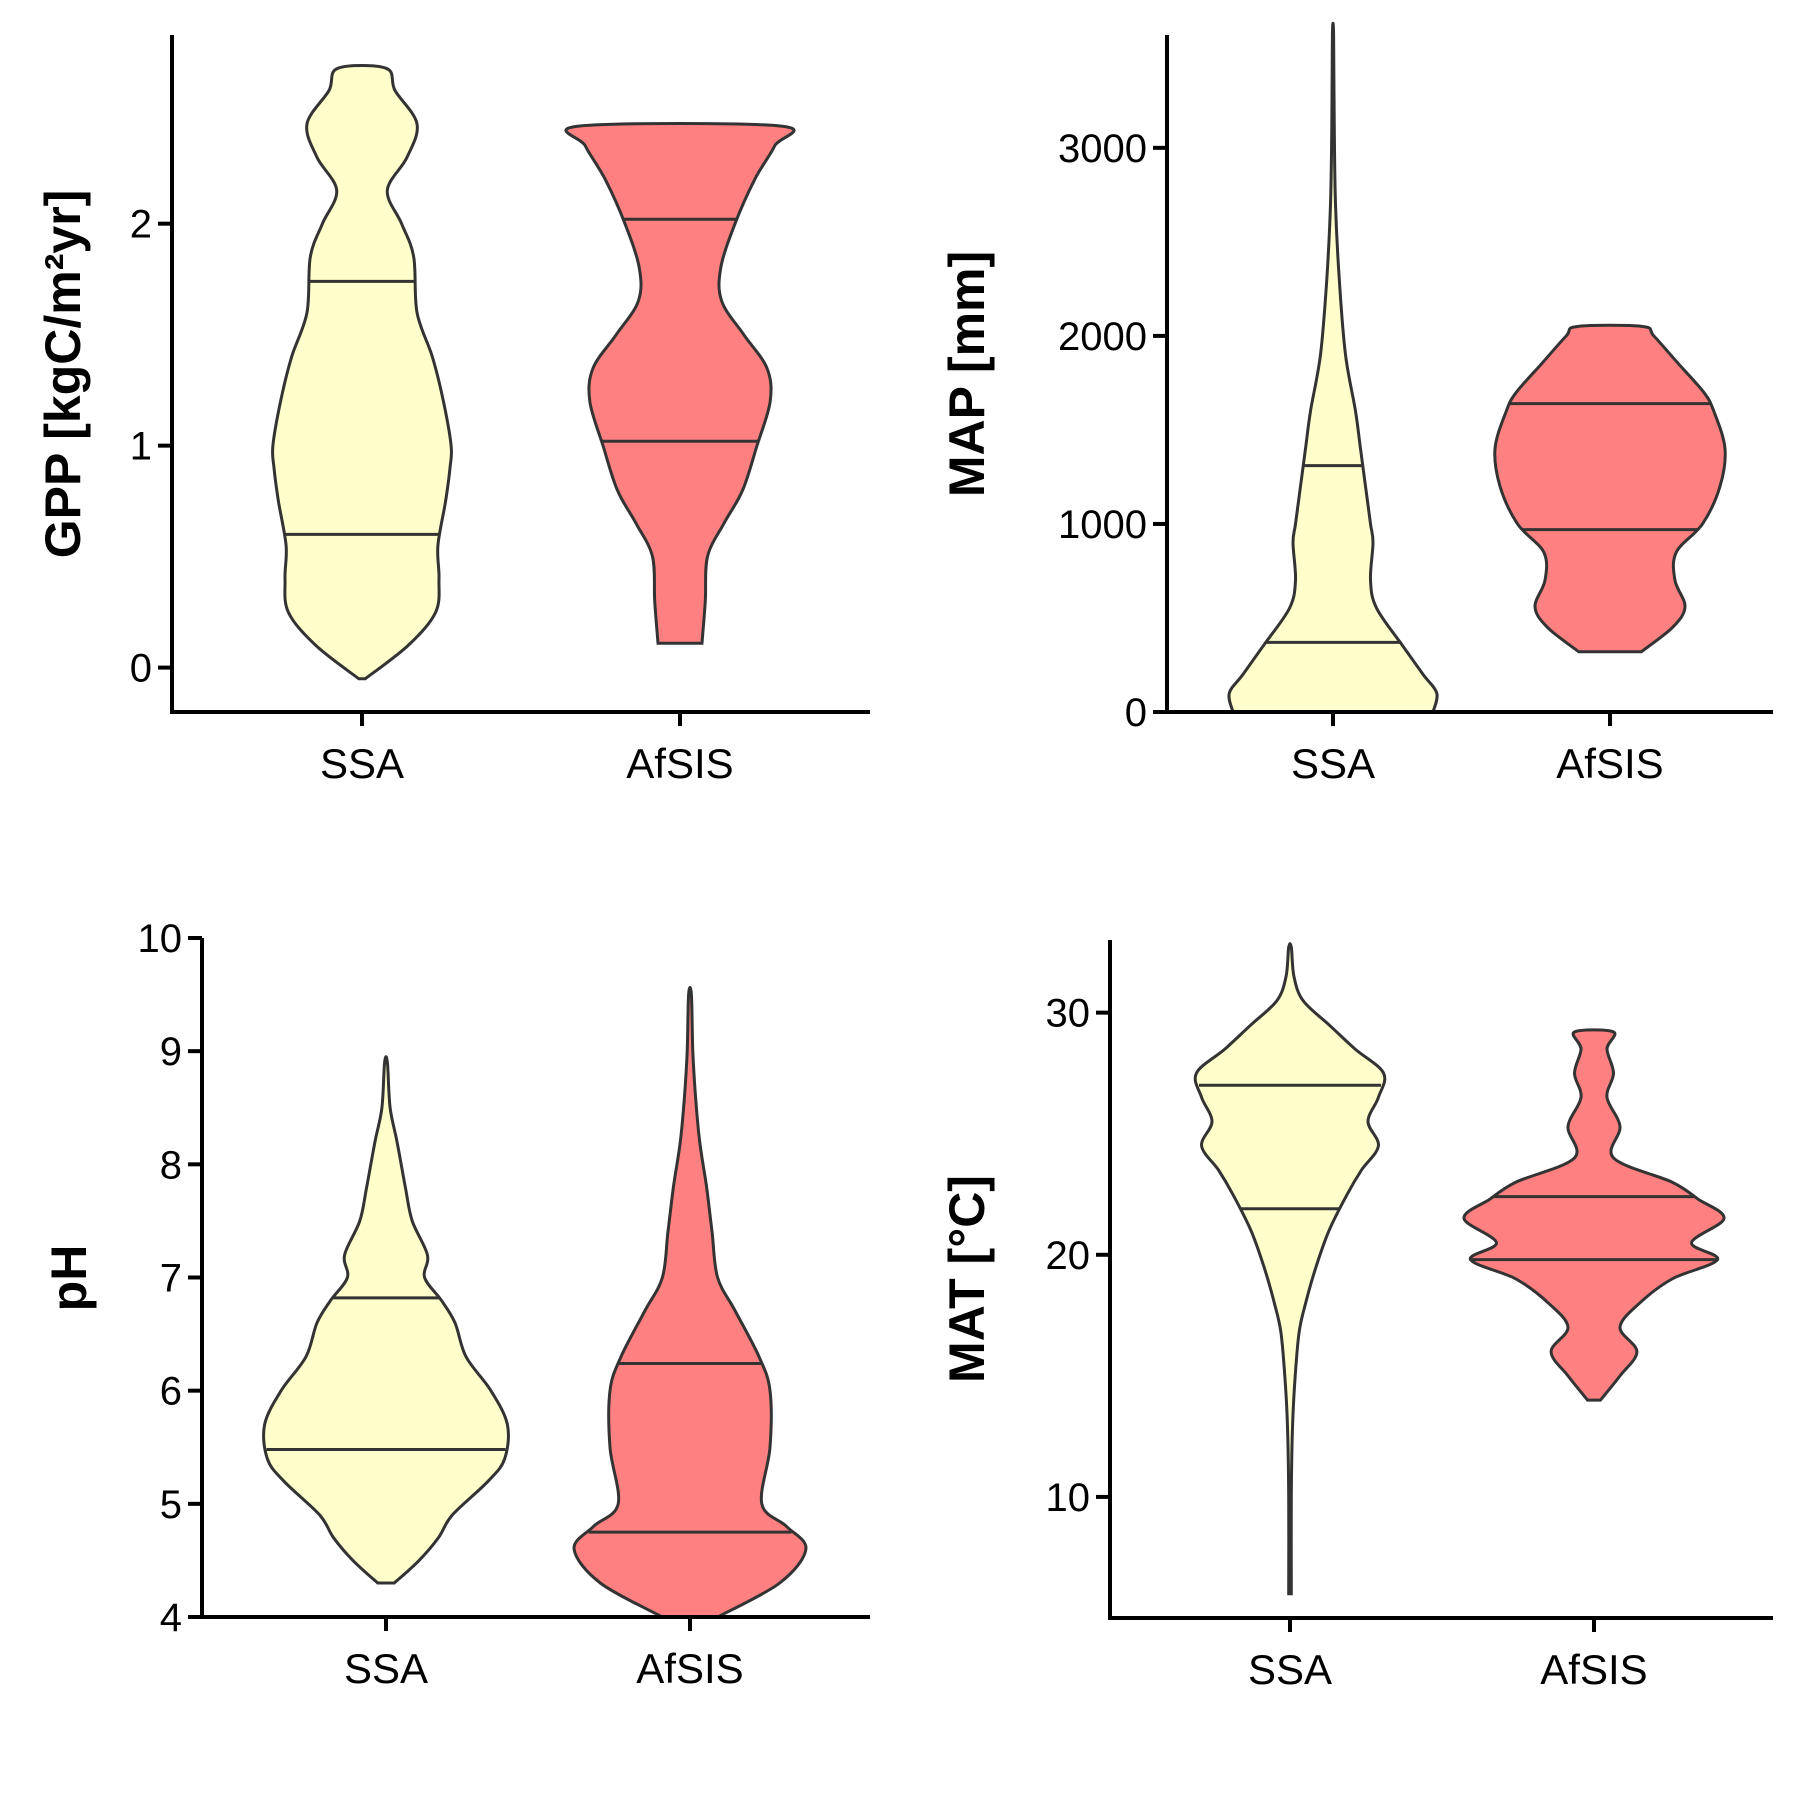 Image resolution: width=1800 pixels, height=1800 pixels. I want to click on y-tick-label: 9, so click(171, 1052).